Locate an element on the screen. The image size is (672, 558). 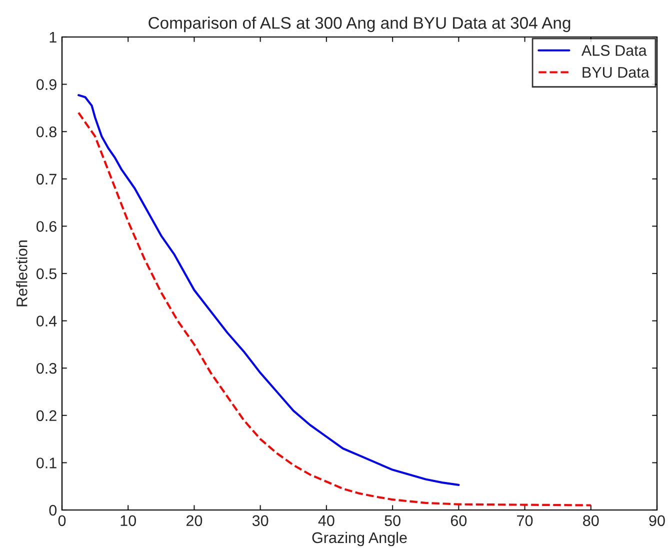
y-tick-label: 0.2 is located at coordinates (46, 416).